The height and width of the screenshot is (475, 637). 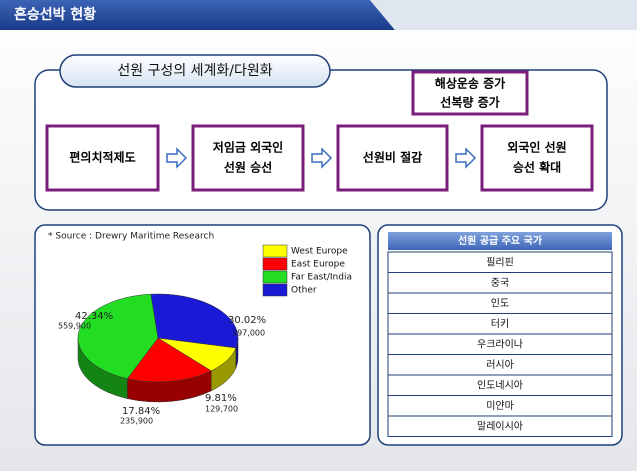 What do you see at coordinates (318, 265) in the screenshot?
I see `legend-label: East Europe` at bounding box center [318, 265].